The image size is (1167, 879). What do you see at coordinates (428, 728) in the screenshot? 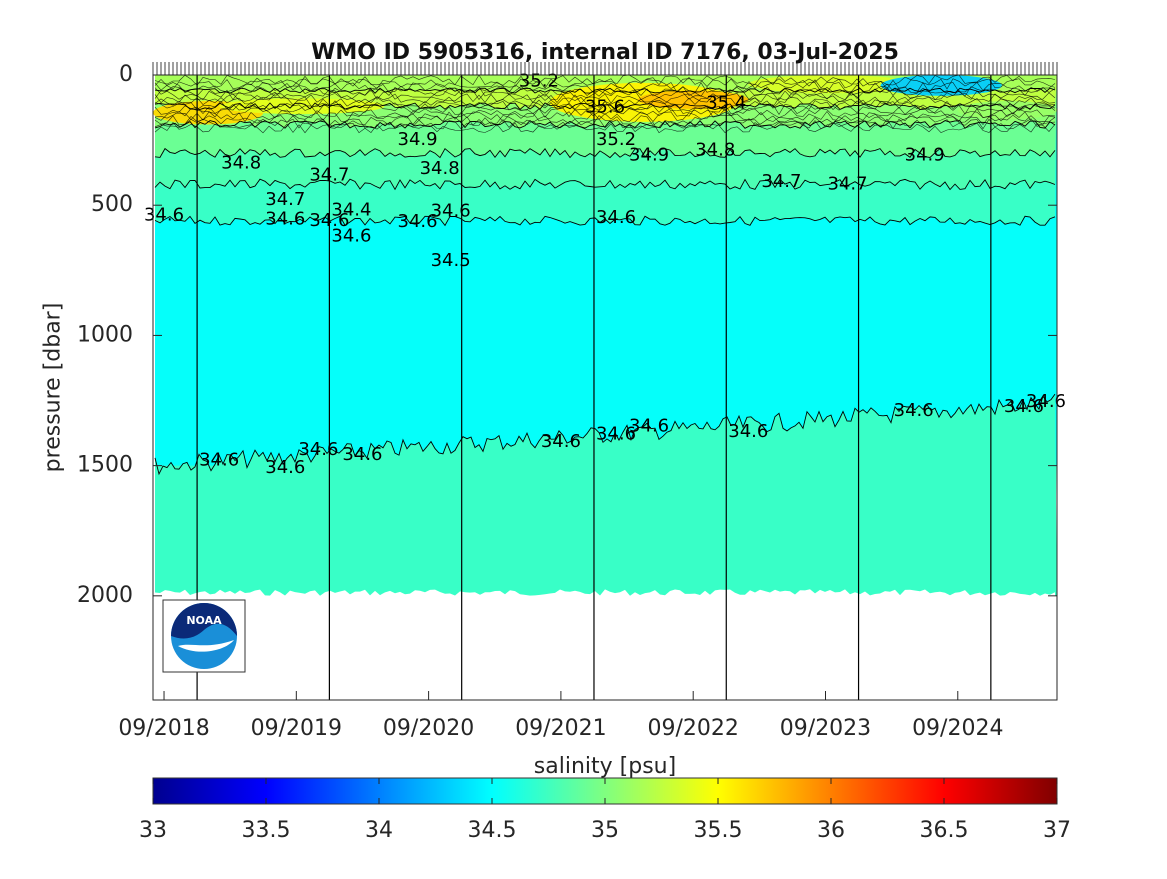
I see `x-tick-label: 09/2020` at bounding box center [428, 728].